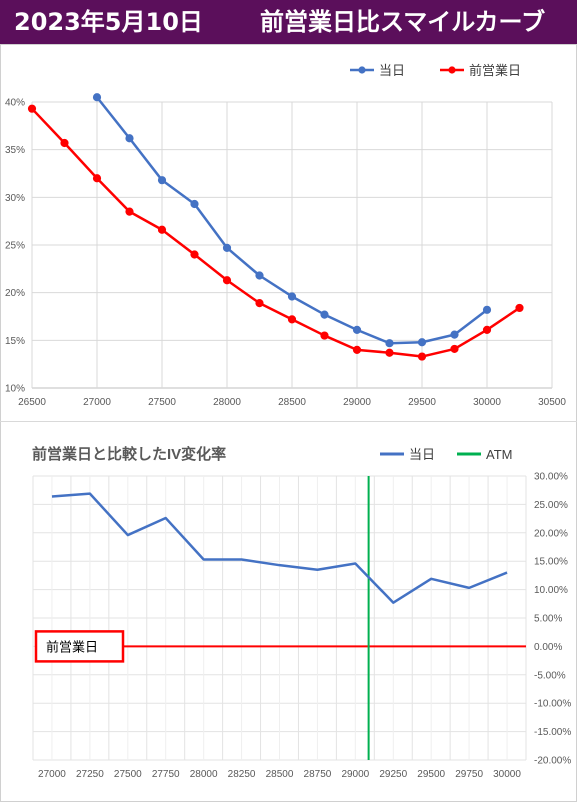 Image resolution: width=577 pixels, height=802 pixels. I want to click on chart1-x-tick-label: 28000, so click(227, 402).